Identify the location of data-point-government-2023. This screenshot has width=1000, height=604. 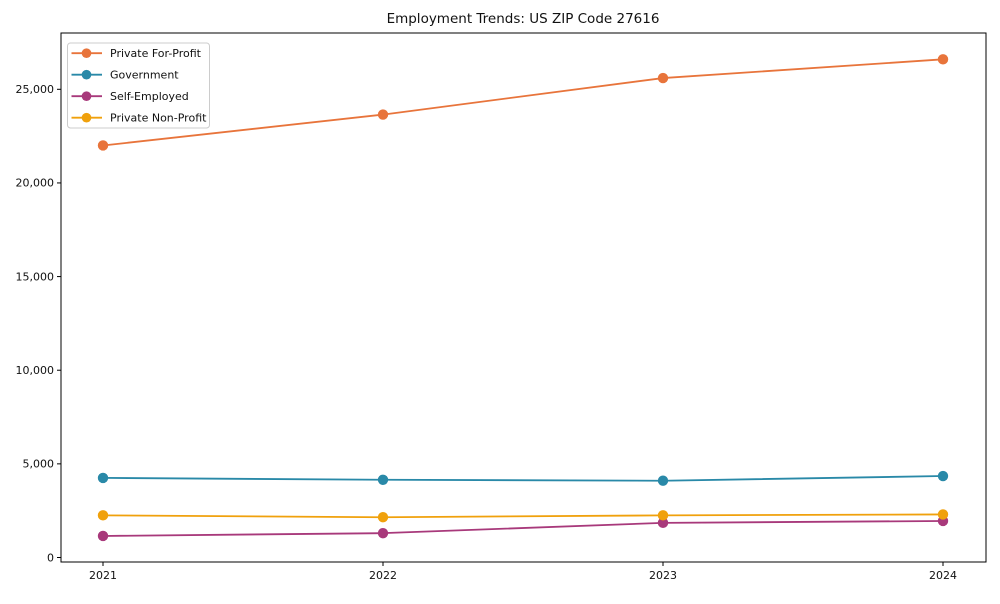
(663, 480).